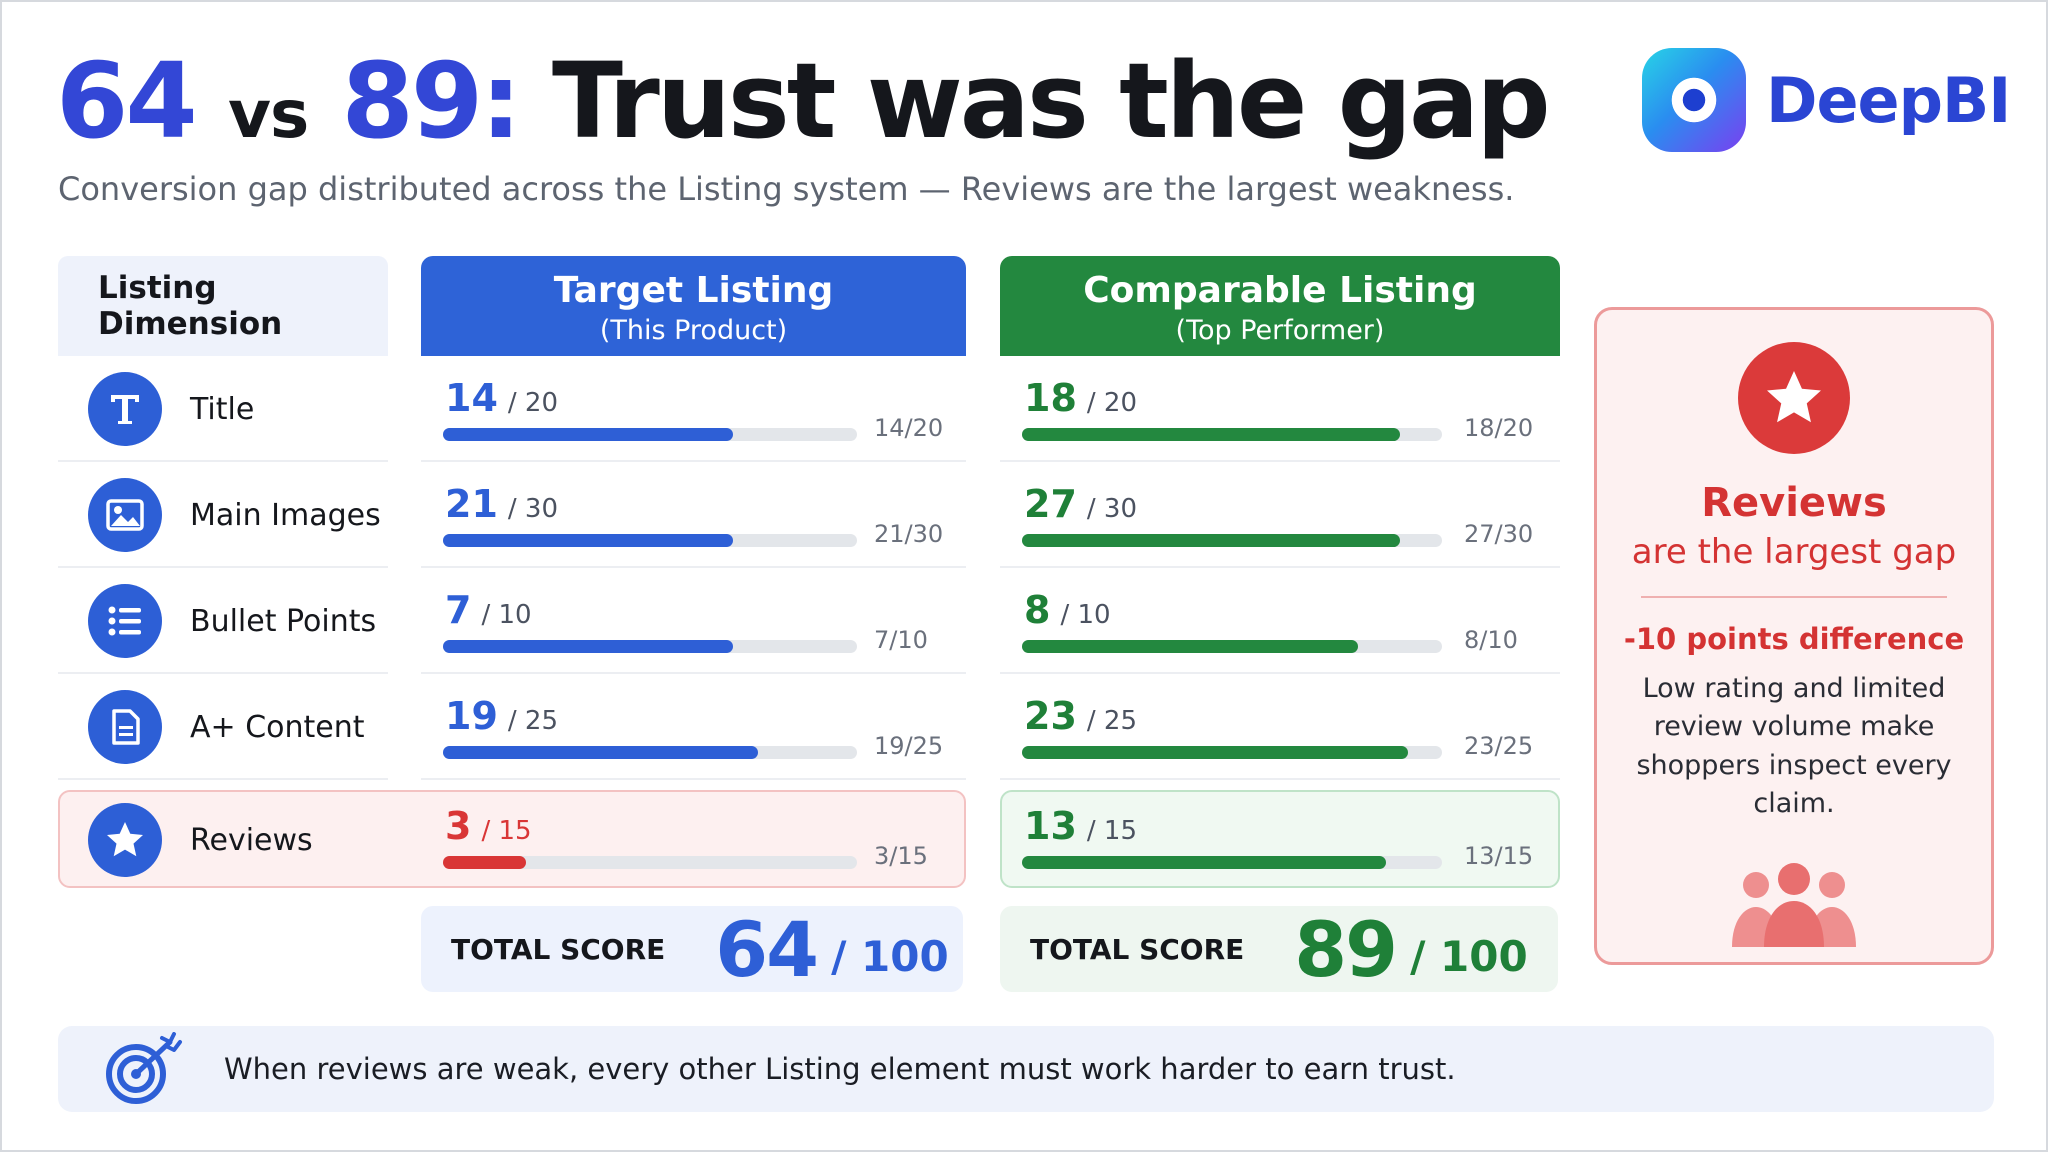  Describe the element at coordinates (693, 330) in the screenshot. I see `target-header-subtitle: (This Product)` at that location.